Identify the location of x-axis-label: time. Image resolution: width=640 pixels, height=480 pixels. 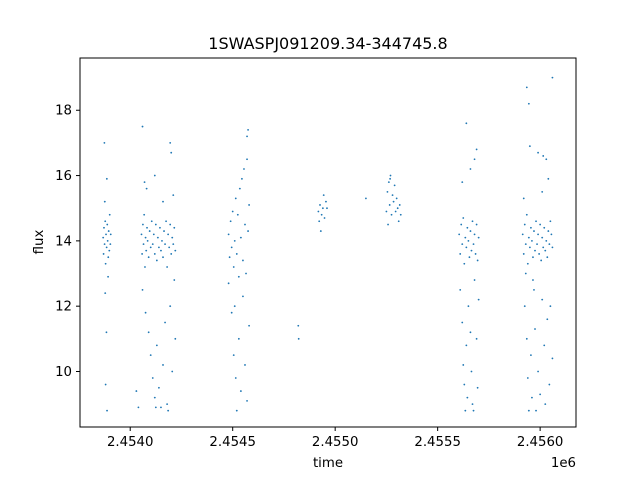
(328, 463).